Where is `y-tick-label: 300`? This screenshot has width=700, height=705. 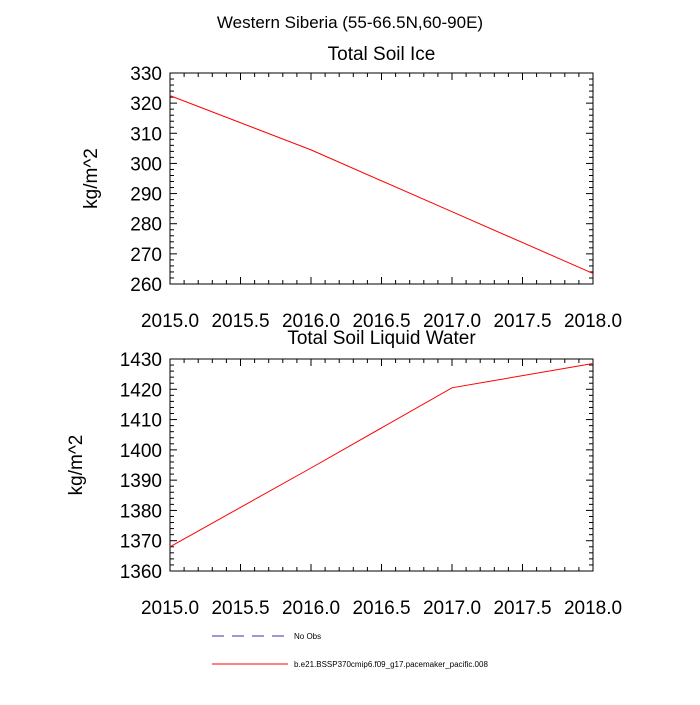 y-tick-label: 300 is located at coordinates (146, 164).